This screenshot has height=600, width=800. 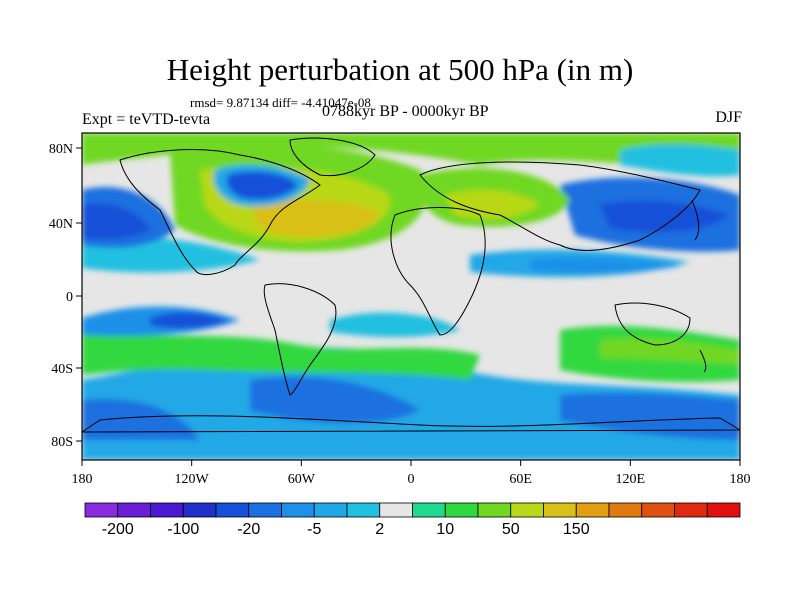 I want to click on colorbar-label: 2, so click(x=379, y=529).